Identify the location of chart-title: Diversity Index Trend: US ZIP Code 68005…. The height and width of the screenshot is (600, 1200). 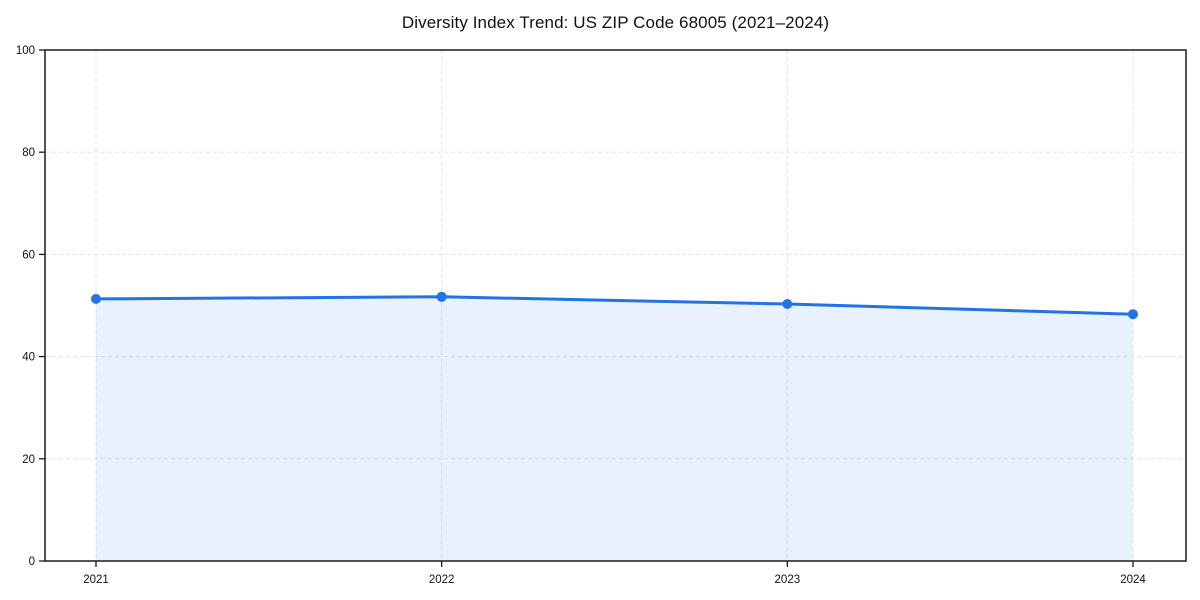
(615, 22).